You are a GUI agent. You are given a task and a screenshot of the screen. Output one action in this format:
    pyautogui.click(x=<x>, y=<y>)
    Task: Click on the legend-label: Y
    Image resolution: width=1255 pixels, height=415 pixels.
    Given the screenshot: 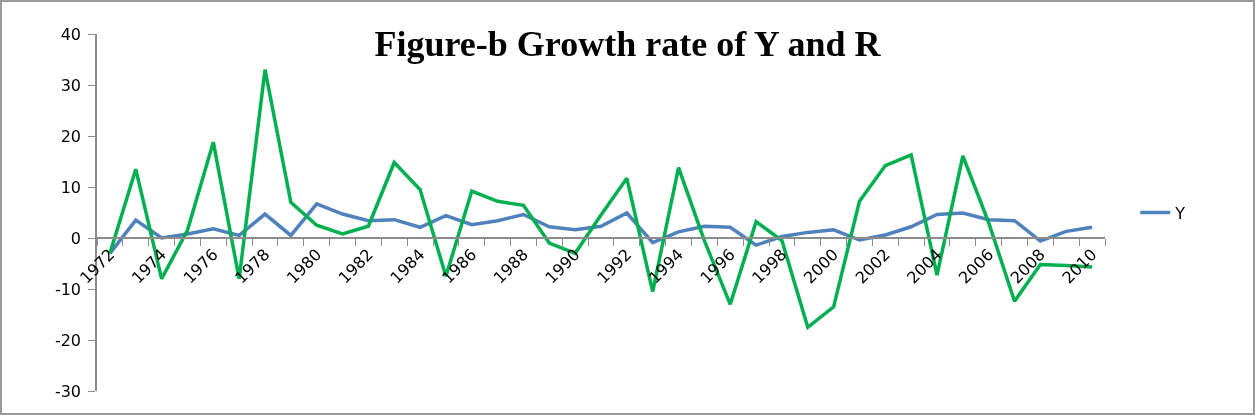 What is the action you would take?
    pyautogui.click(x=1180, y=213)
    